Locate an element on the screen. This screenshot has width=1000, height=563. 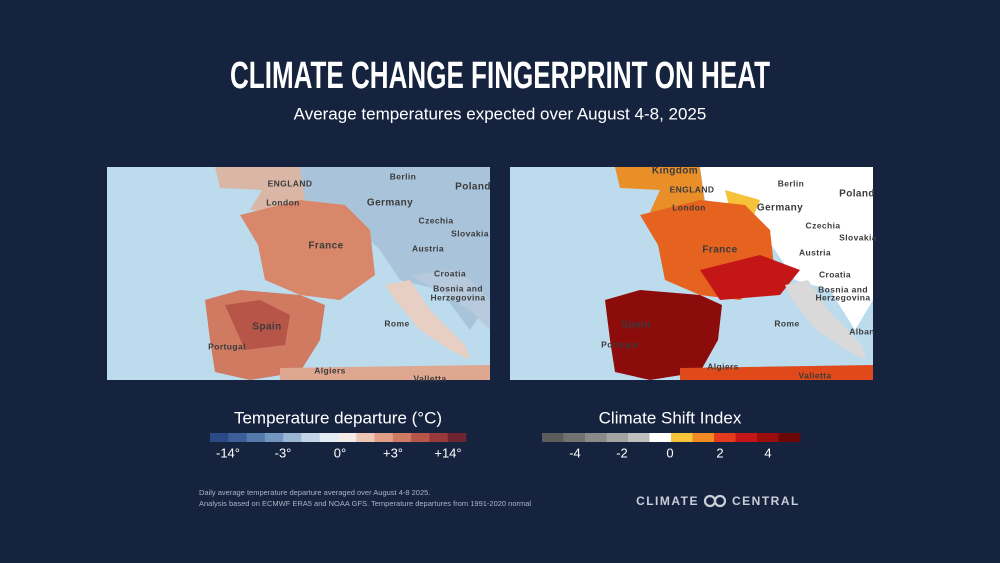
legend-tick-label: -2 is located at coordinates (622, 452).